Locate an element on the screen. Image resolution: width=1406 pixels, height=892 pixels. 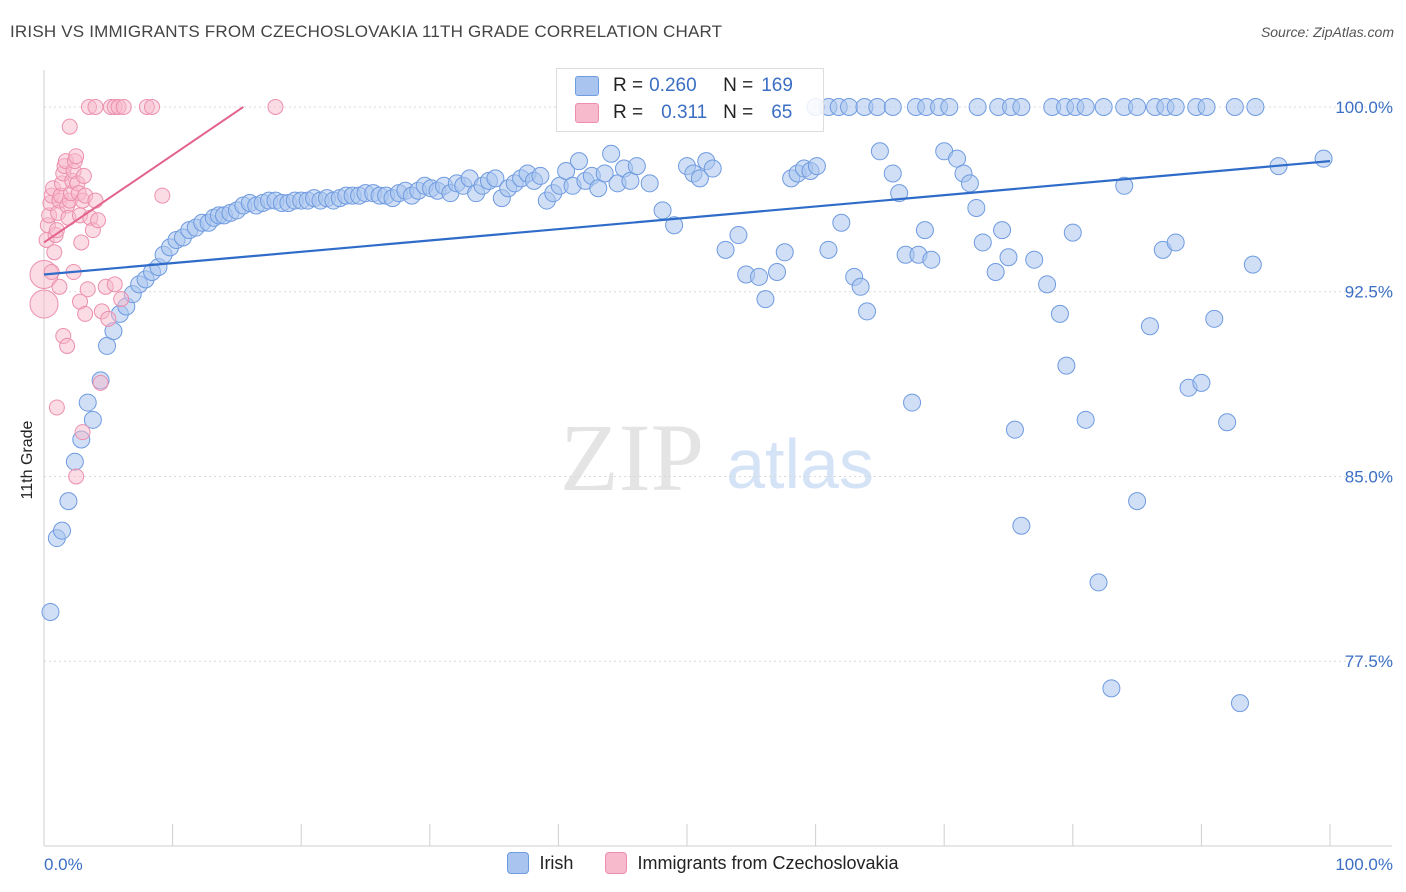
watermark-atlas: atlas is located at coordinates (800, 464).